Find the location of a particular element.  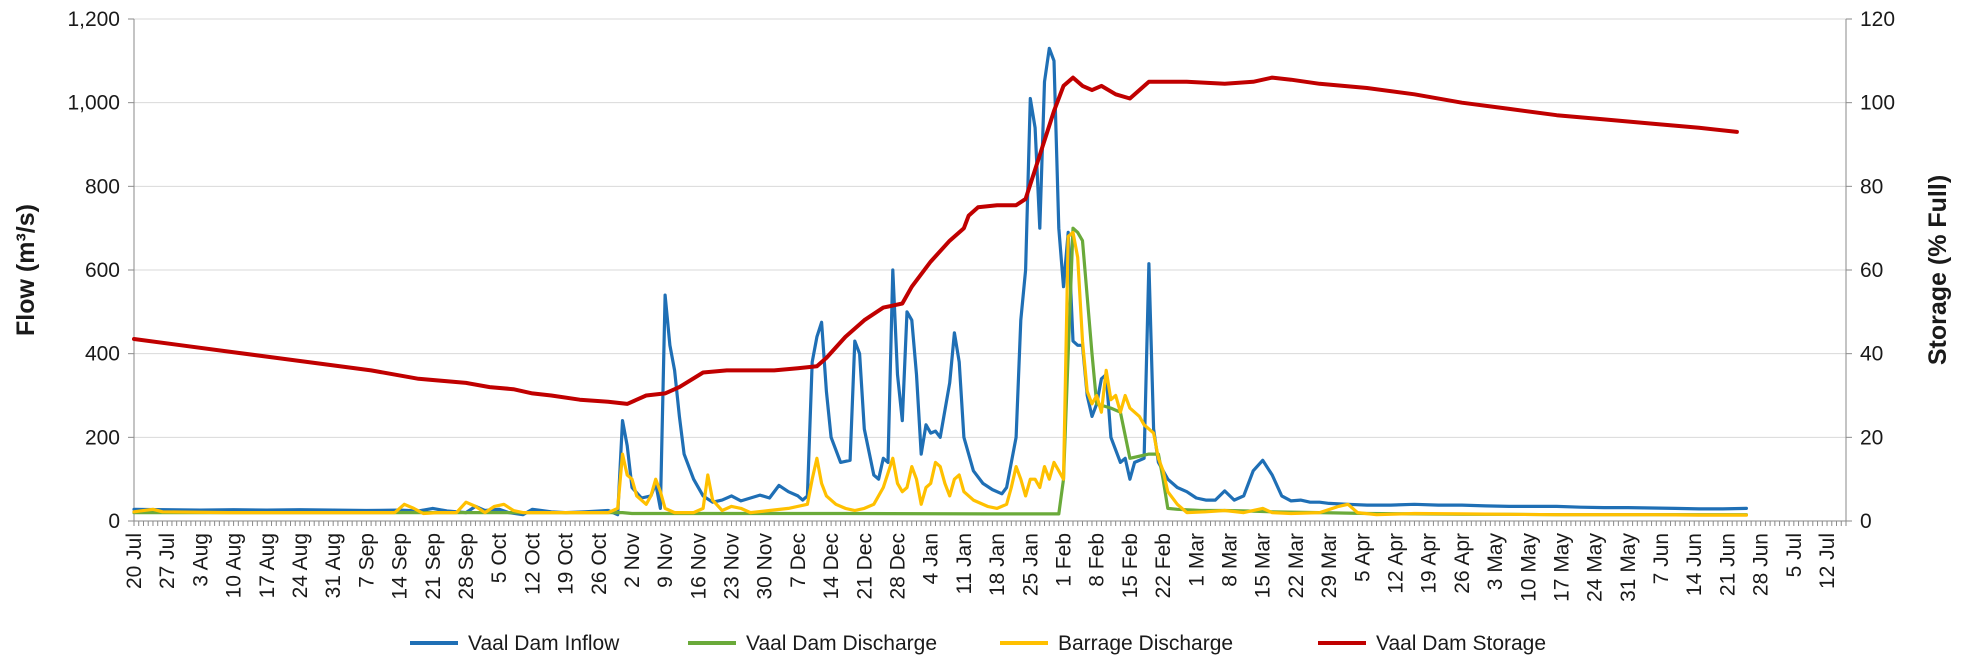

x-tick-label: 7 Jun is located at coordinates (1661, 558).